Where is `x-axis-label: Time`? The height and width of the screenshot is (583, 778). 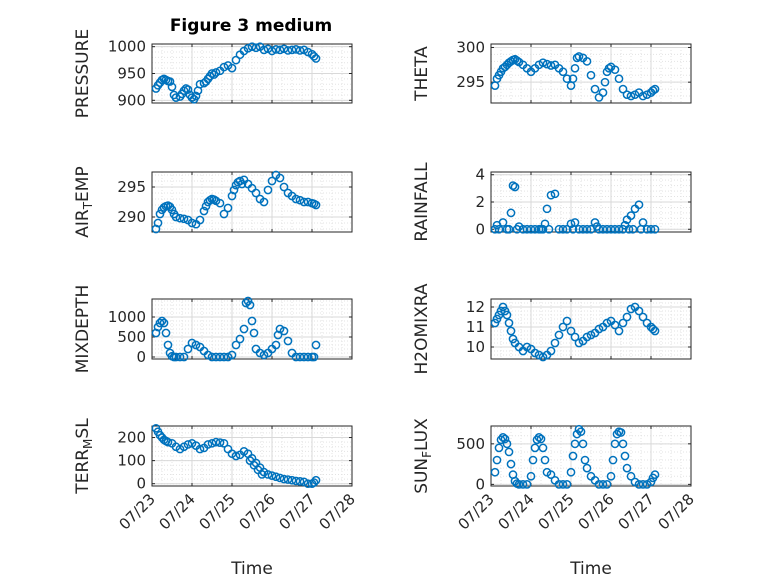
x-axis-label: Time is located at coordinates (251, 569).